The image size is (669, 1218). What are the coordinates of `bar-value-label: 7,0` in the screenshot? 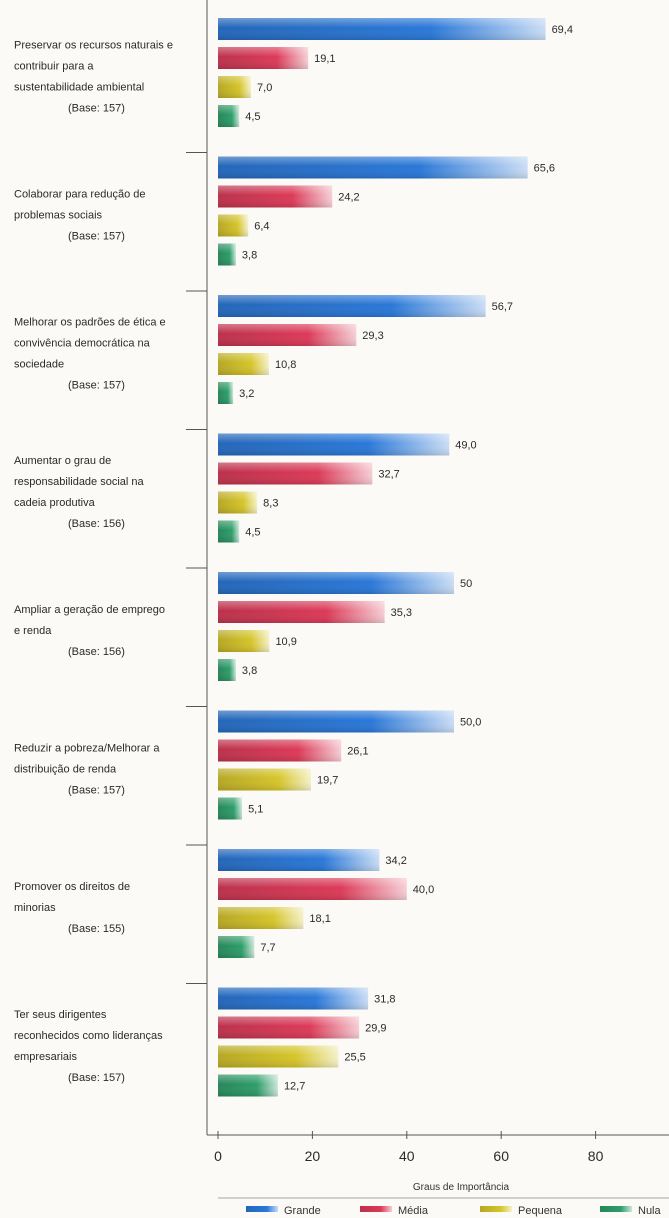 It's located at (264, 88).